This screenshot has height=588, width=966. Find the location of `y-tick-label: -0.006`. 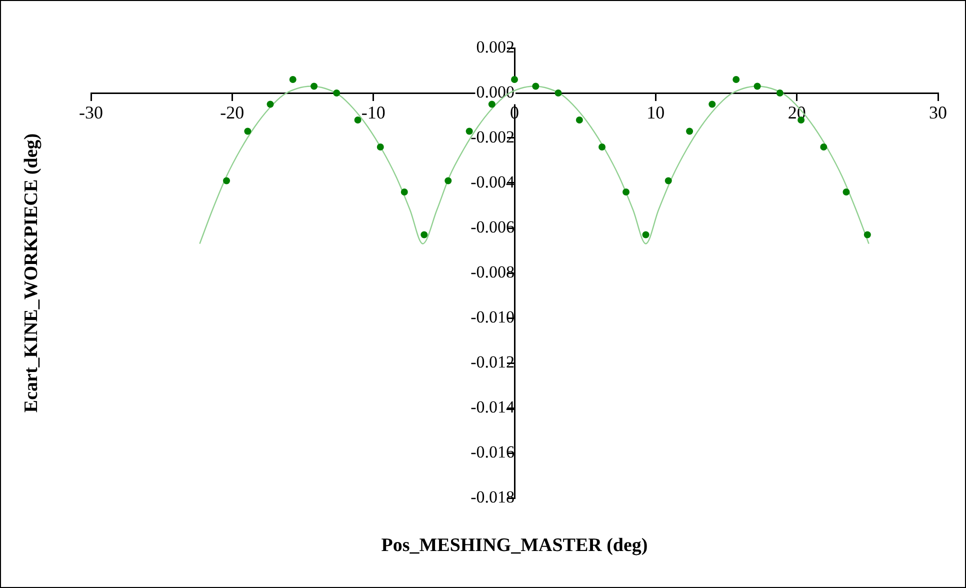

y-tick-label: -0.006 is located at coordinates (492, 226).